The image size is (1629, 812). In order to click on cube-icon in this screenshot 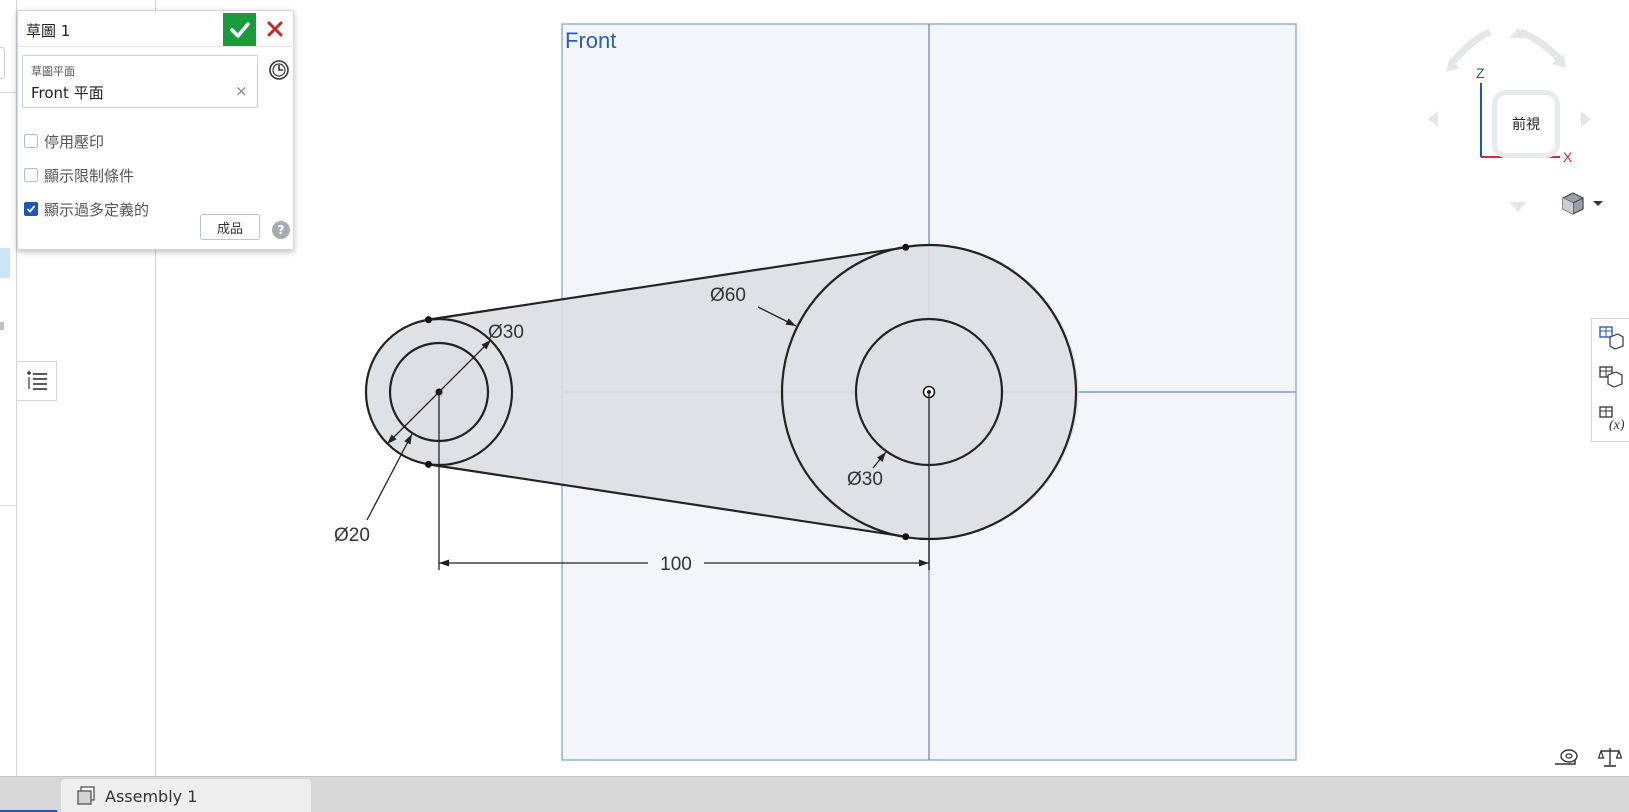, I will do `click(1573, 203)`.